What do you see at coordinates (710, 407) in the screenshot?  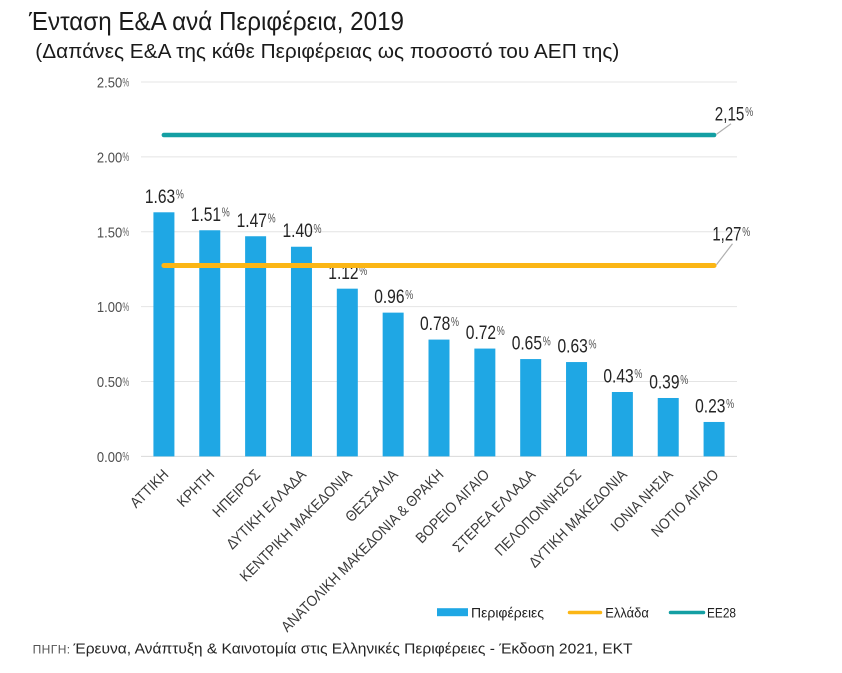 I see `svg-text: 0.23` at bounding box center [710, 407].